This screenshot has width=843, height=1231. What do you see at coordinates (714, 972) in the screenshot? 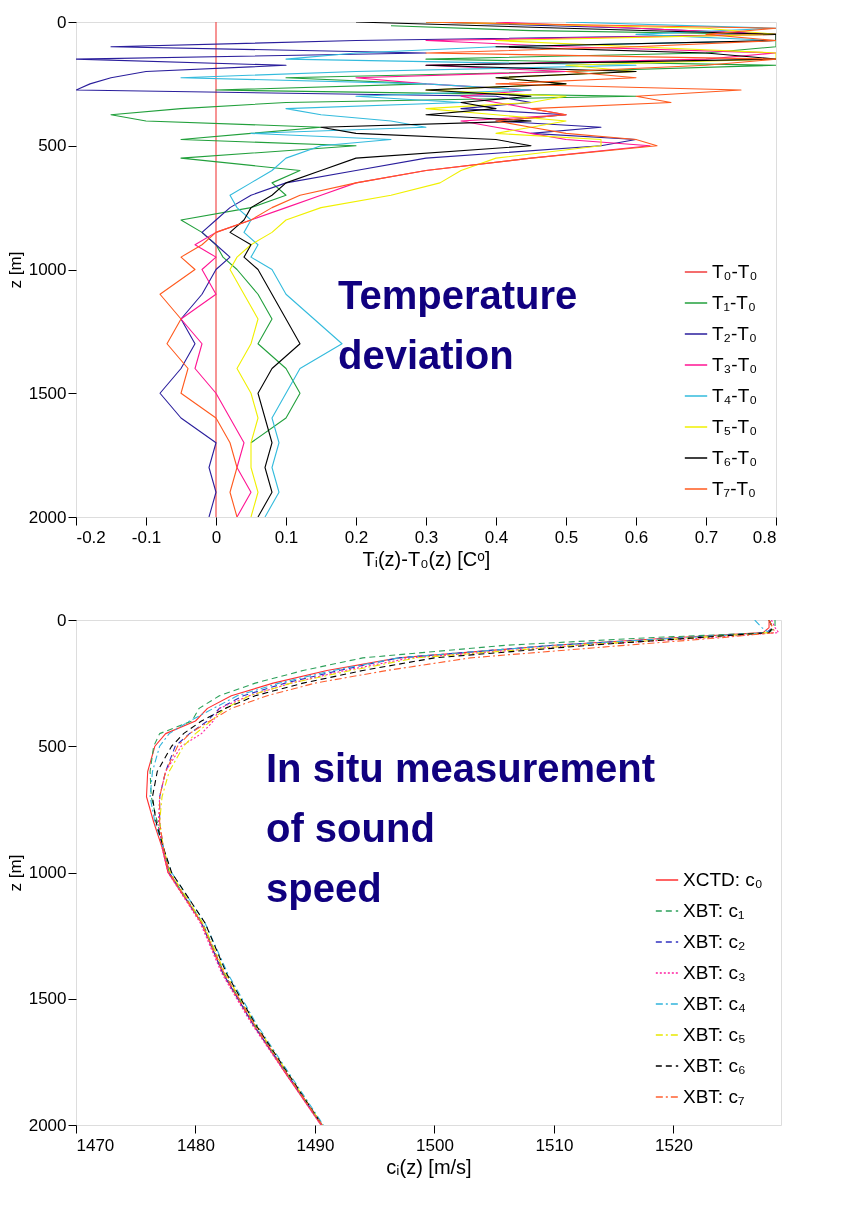
I see `legend-label: XBT: c₃` at bounding box center [714, 972].